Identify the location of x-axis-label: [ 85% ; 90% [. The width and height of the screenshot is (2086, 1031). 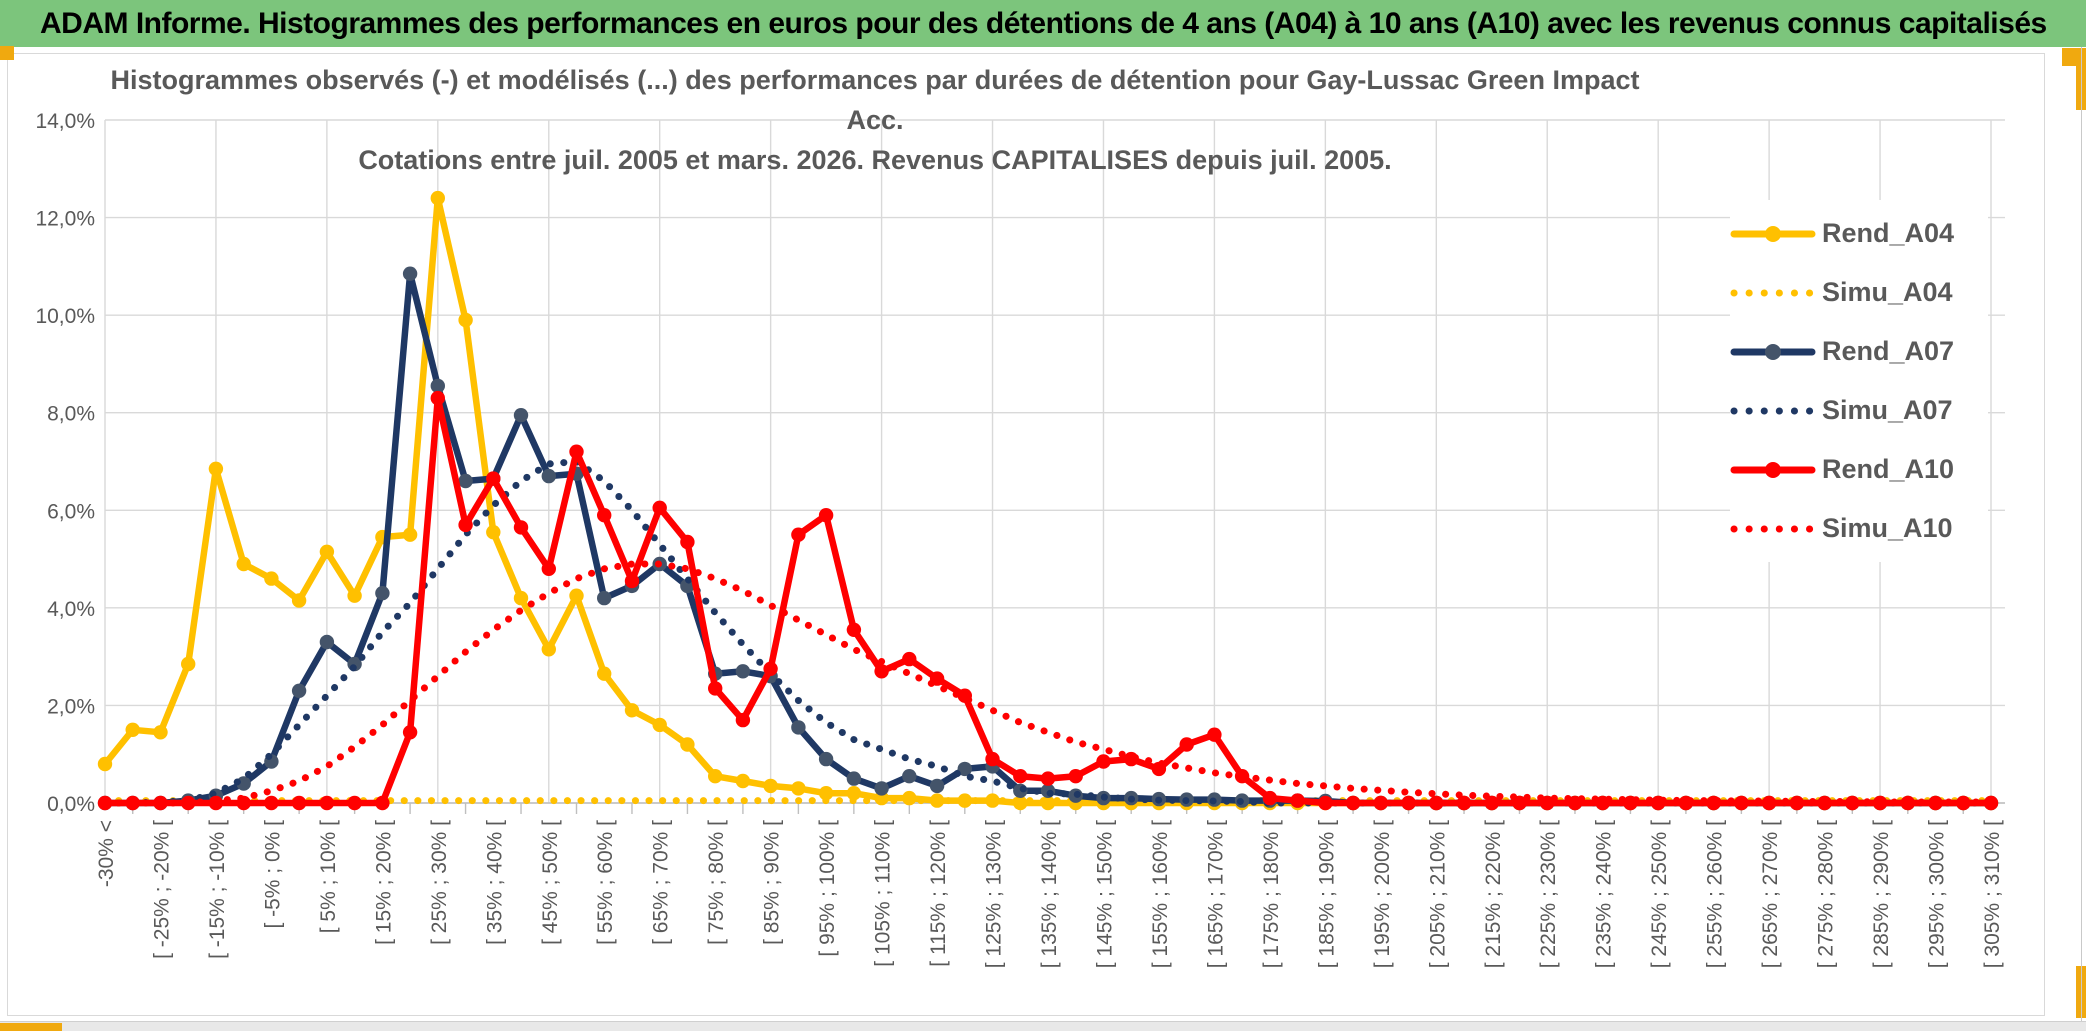
(772, 882).